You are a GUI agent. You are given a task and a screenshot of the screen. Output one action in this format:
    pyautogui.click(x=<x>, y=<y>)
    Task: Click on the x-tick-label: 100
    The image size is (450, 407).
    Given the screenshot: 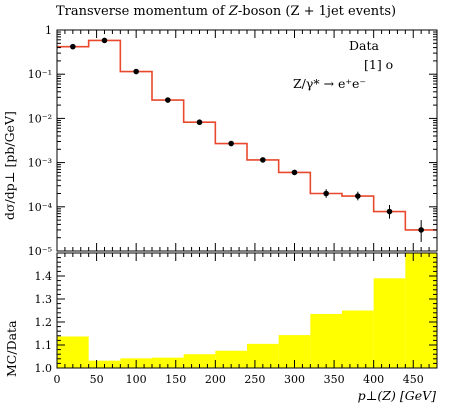 What is the action you would take?
    pyautogui.click(x=136, y=379)
    